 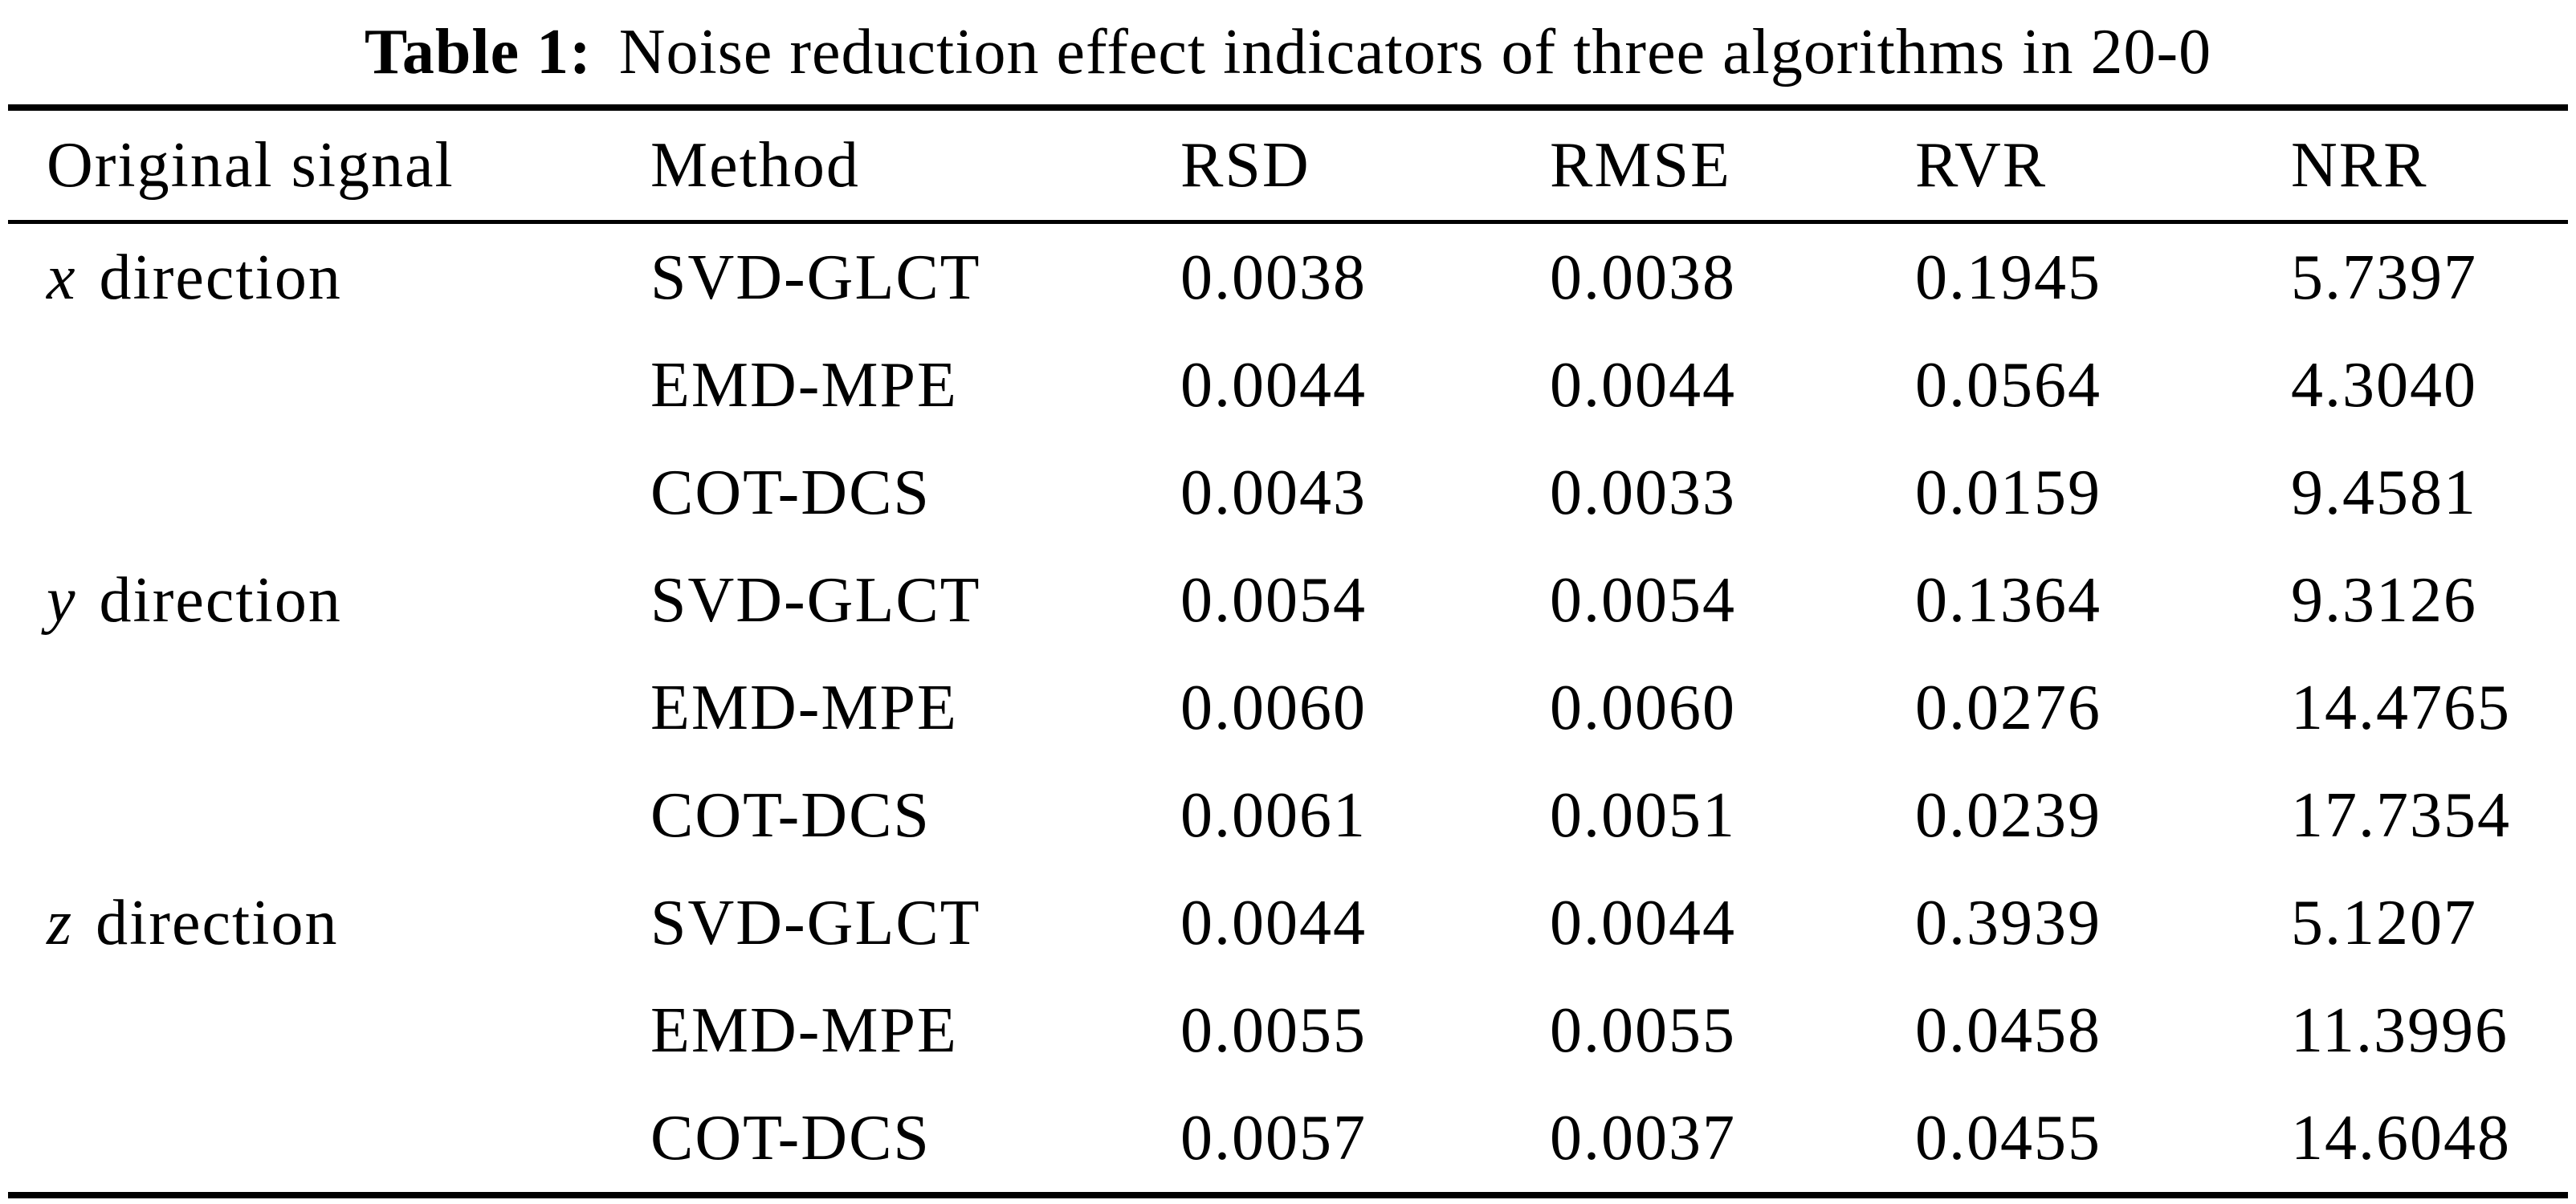 What do you see at coordinates (2401, 815) in the screenshot?
I see `nrr-value: 17.7354` at bounding box center [2401, 815].